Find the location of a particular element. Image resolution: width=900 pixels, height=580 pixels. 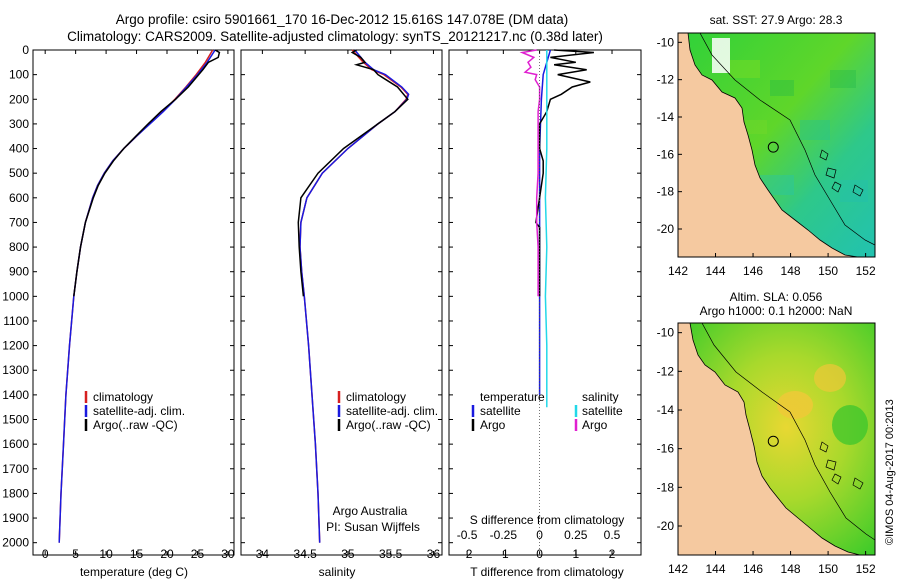

map-x-tick-label: 148 is located at coordinates (791, 271).